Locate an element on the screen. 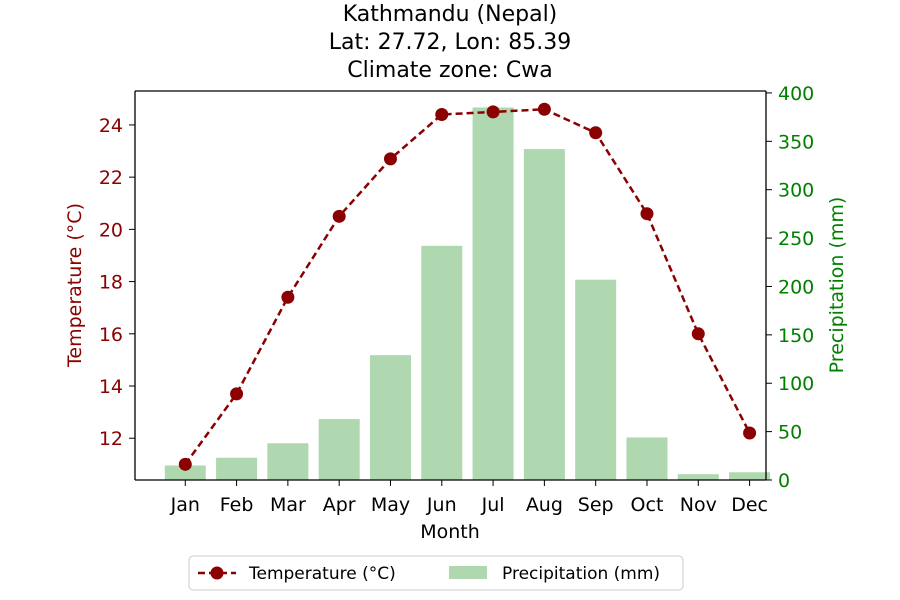  x-tick-label-aug: Aug is located at coordinates (544, 505).